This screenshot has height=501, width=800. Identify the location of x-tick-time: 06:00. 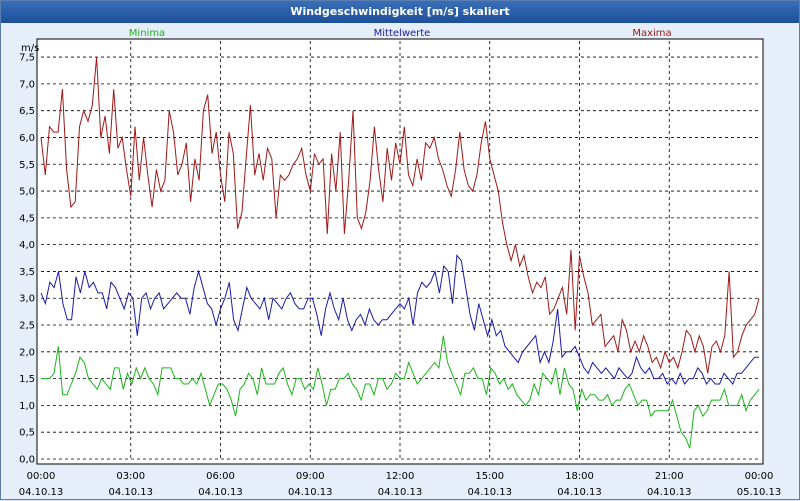
(220, 476).